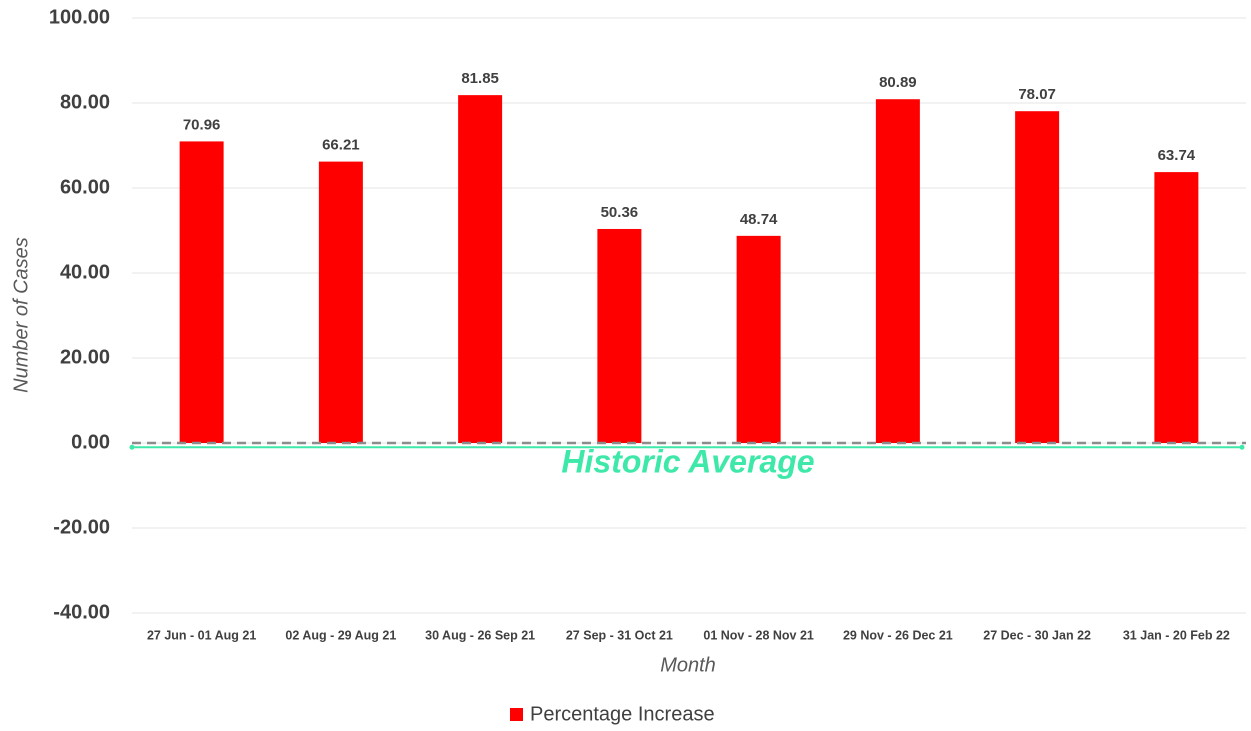 The image size is (1251, 731). Describe the element at coordinates (202, 124) in the screenshot. I see `value-label: 70.96` at that location.